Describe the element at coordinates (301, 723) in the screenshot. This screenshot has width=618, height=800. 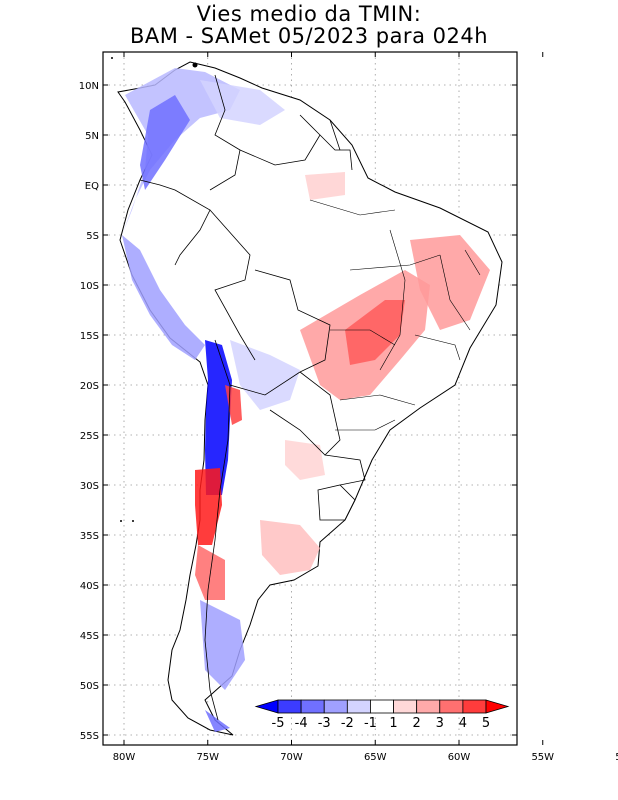
I see `colorbar-label: -4` at that location.